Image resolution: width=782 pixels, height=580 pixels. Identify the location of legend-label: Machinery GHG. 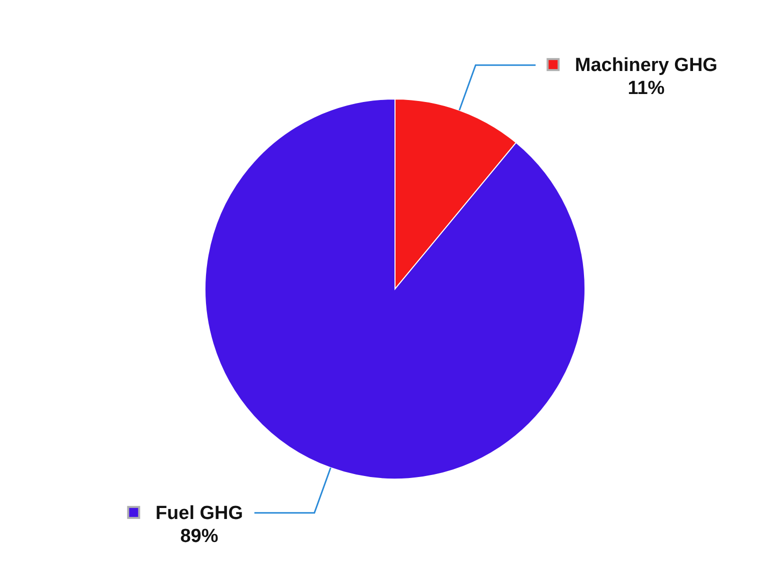
(646, 65).